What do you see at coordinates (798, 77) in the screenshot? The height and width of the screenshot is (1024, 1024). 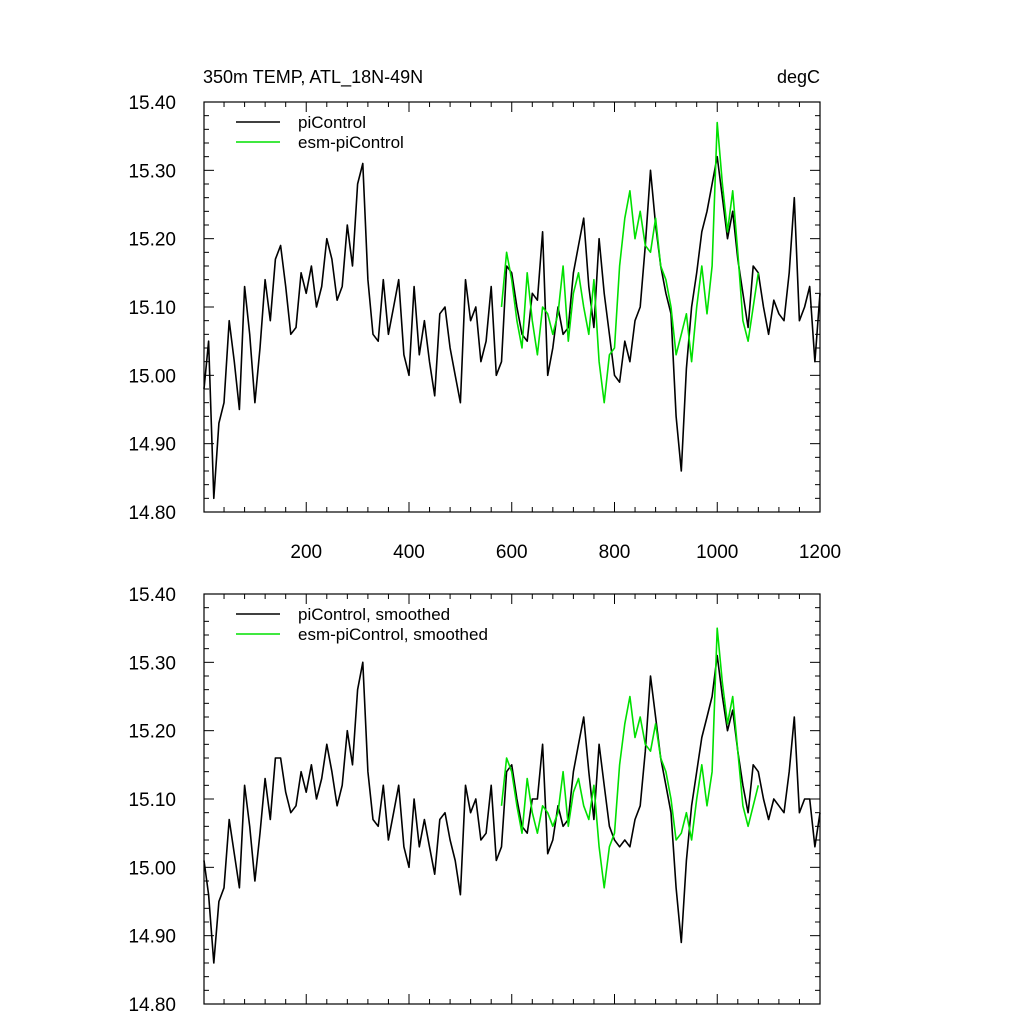 I see `top-panel-units: degC` at bounding box center [798, 77].